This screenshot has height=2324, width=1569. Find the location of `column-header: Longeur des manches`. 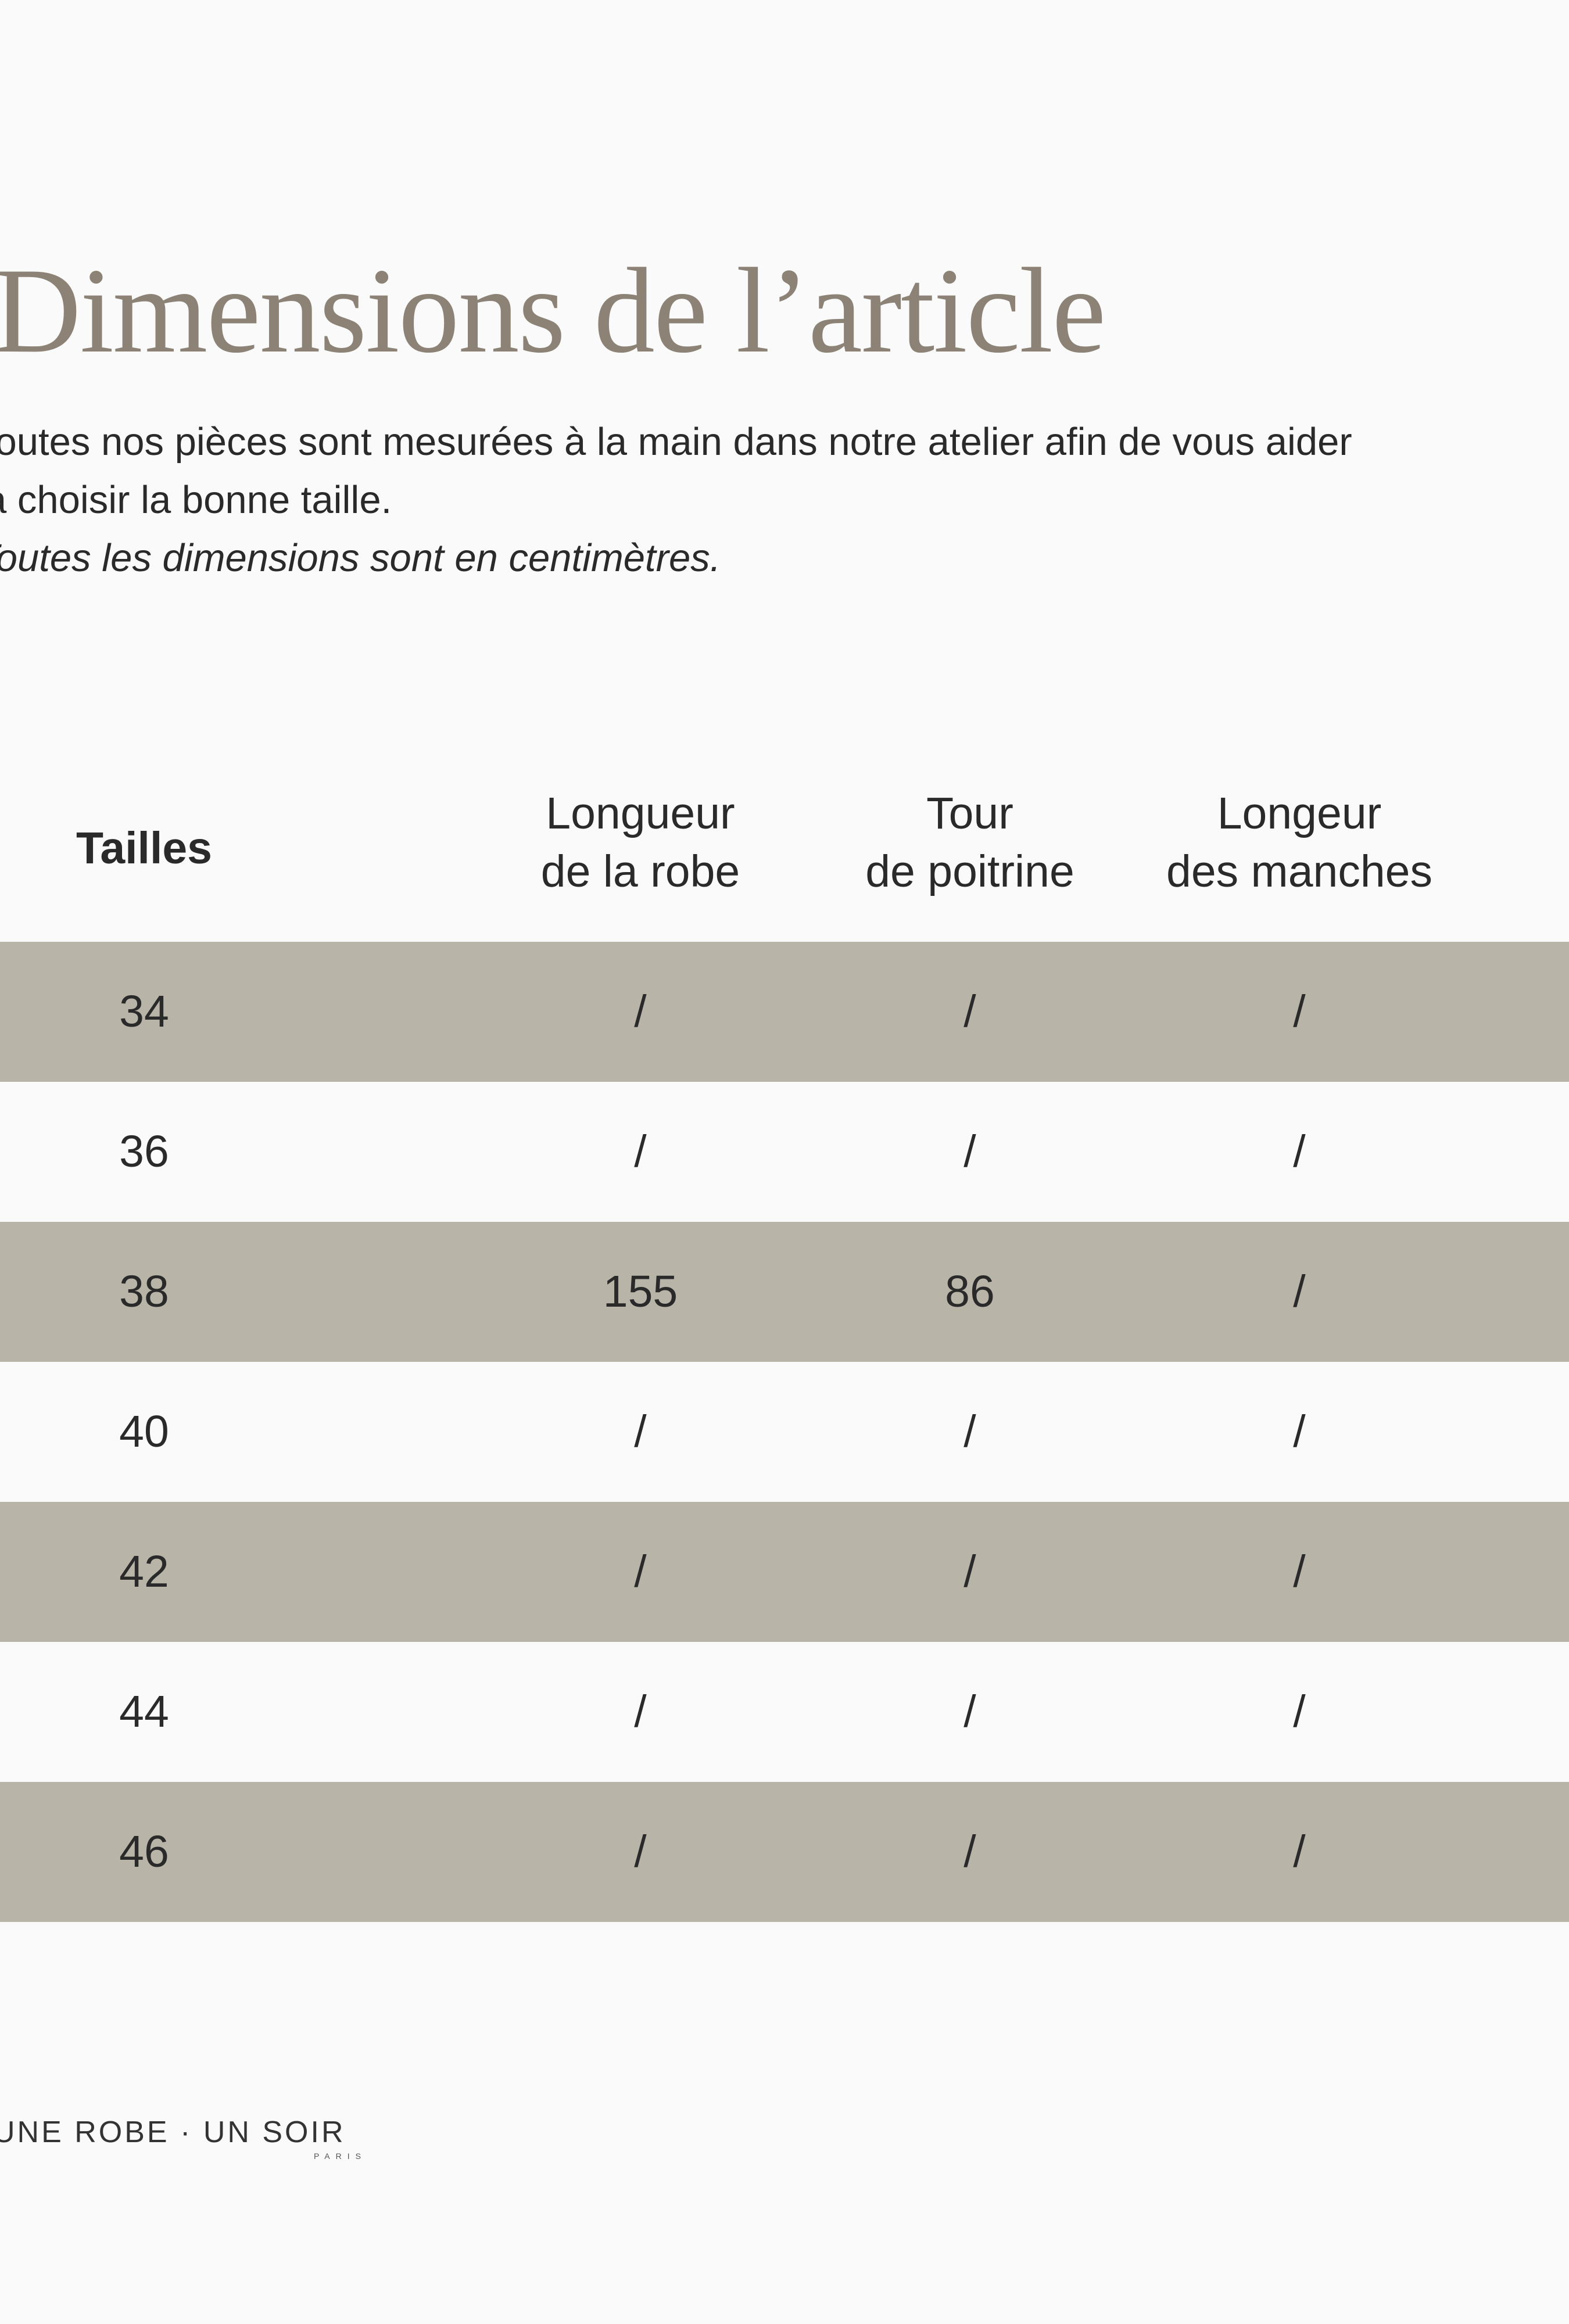

column-header: Longeur des manches is located at coordinates (1299, 842).